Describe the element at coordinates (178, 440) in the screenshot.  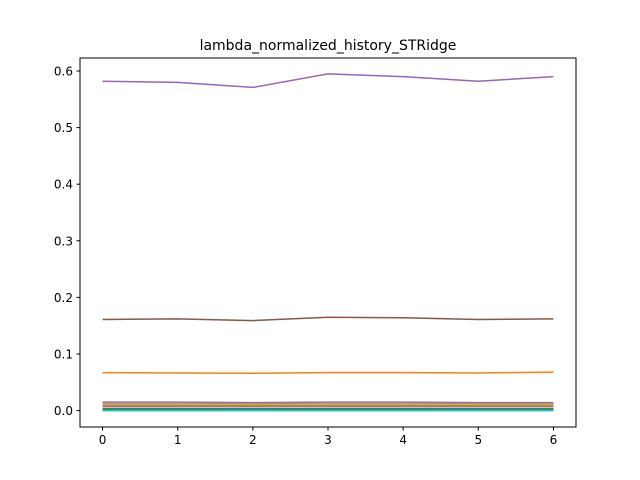
I see `x-tick-label: 1` at that location.